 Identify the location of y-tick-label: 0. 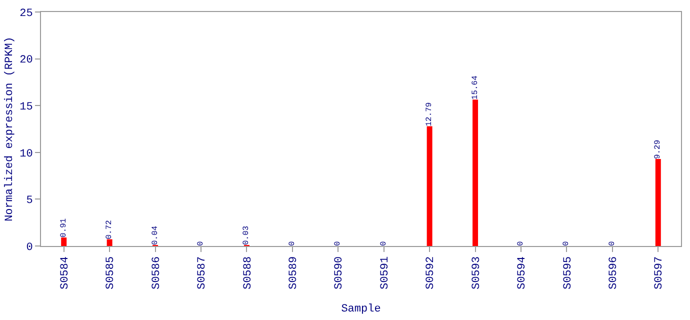
(29, 248).